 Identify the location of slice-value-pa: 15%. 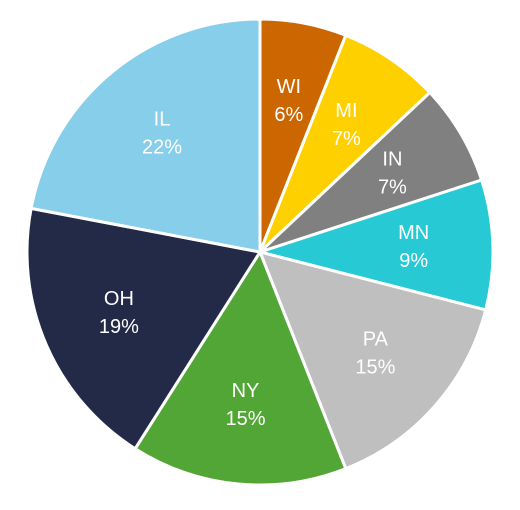
(375, 368).